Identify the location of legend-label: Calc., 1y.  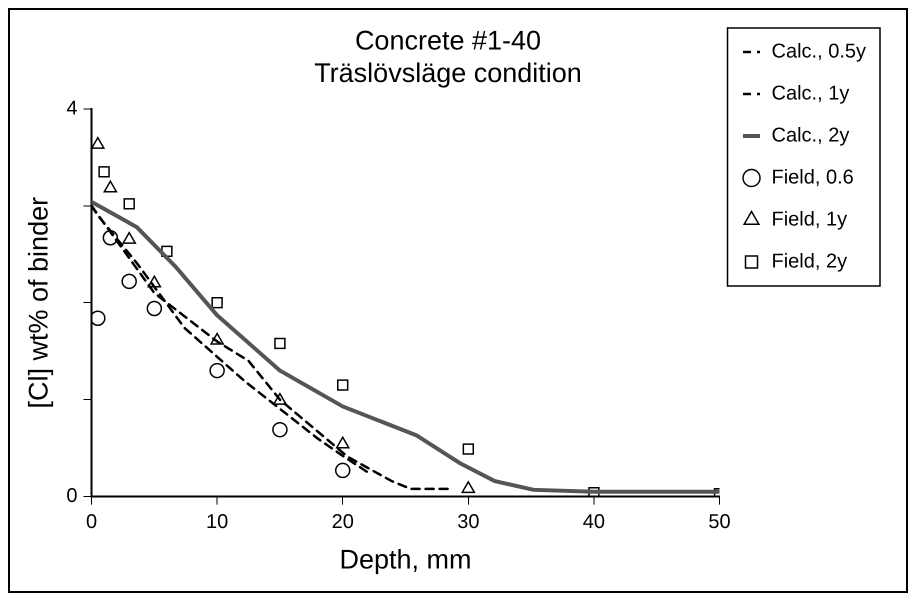
(811, 93).